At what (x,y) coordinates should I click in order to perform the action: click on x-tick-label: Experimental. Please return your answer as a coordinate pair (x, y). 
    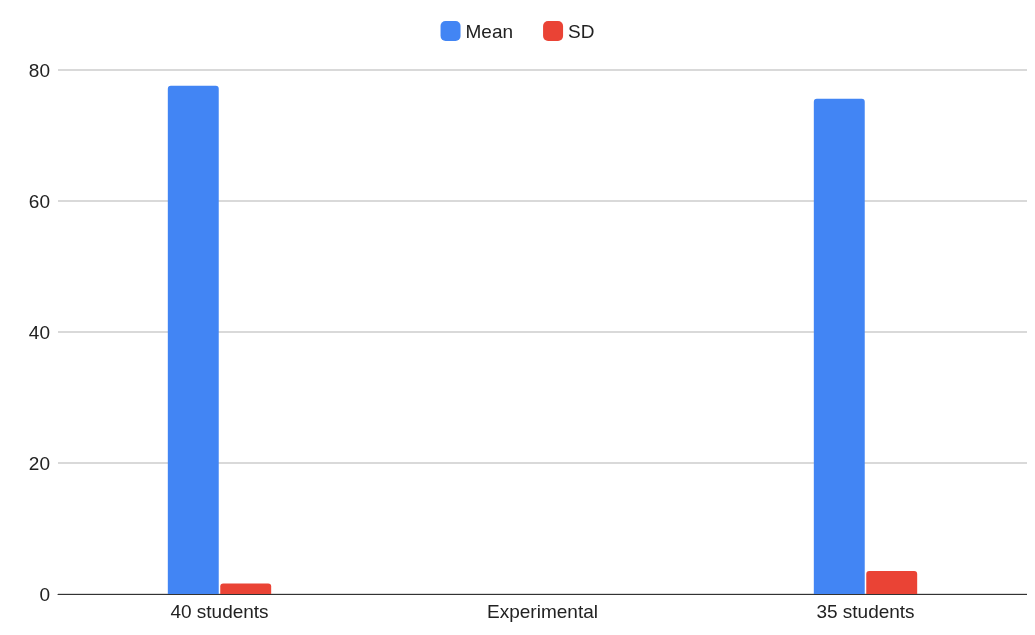
    Looking at the image, I should click on (542, 611).